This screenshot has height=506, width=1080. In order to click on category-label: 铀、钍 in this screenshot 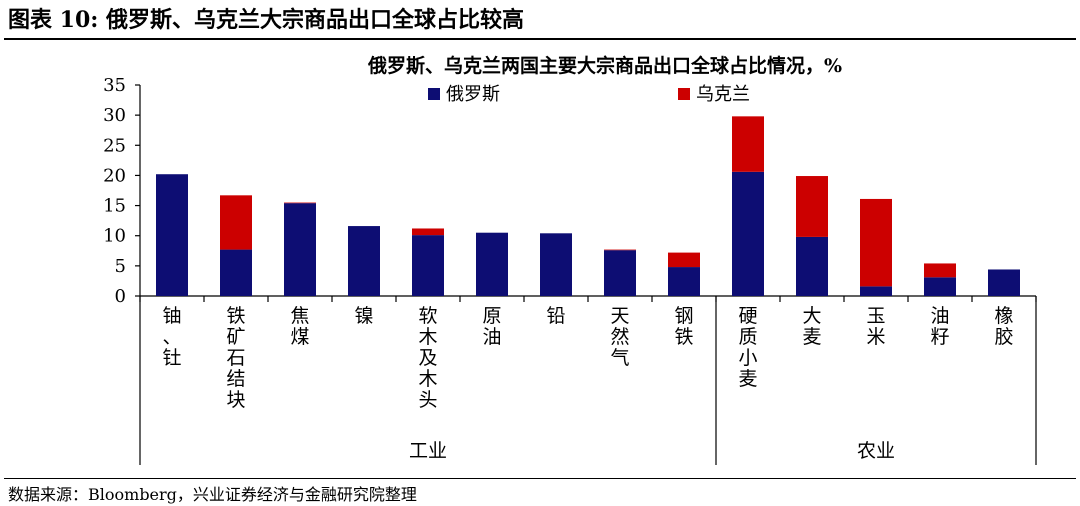, I will do `click(171, 337)`.